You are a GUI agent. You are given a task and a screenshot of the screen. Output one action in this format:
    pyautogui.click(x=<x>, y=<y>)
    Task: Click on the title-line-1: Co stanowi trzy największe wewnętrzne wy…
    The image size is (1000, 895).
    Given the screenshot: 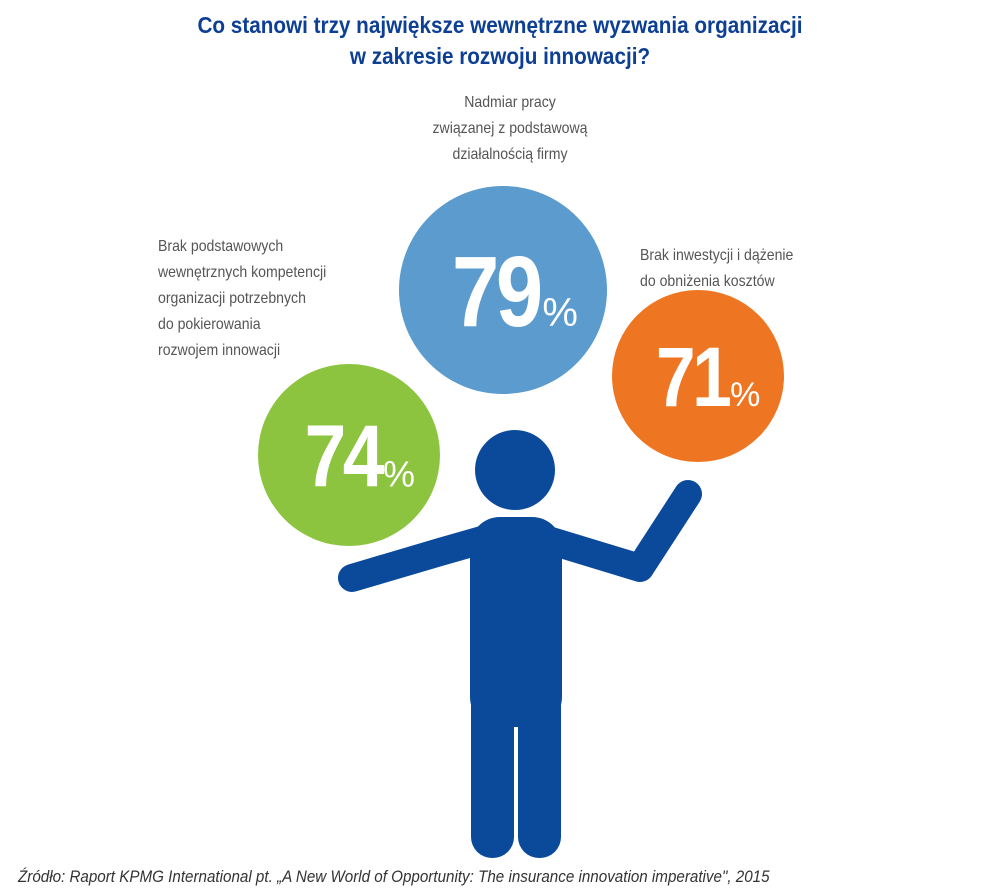 What is the action you would take?
    pyautogui.click(x=500, y=25)
    